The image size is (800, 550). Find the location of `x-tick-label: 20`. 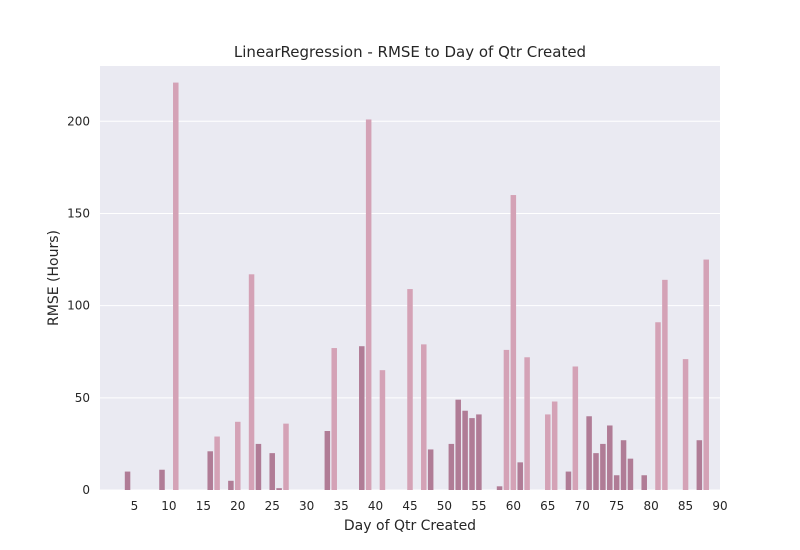

x-tick-label: 20 is located at coordinates (237, 506).